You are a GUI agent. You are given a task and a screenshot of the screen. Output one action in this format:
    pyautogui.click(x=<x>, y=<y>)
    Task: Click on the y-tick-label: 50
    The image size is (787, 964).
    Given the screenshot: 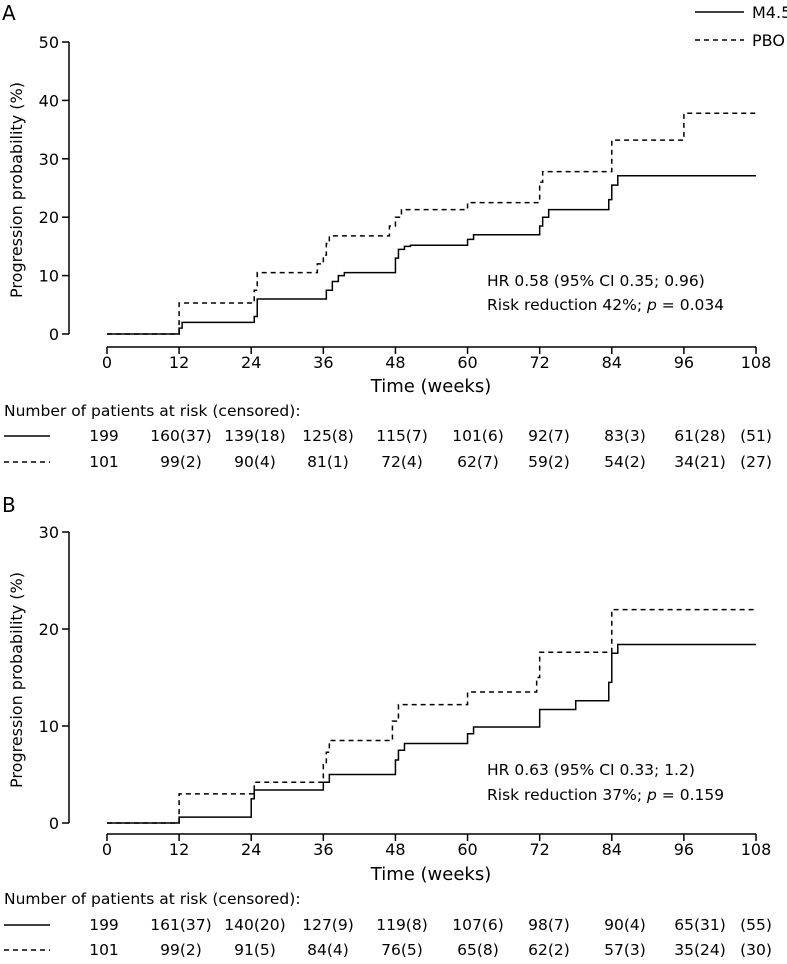 What is the action you would take?
    pyautogui.click(x=49, y=42)
    